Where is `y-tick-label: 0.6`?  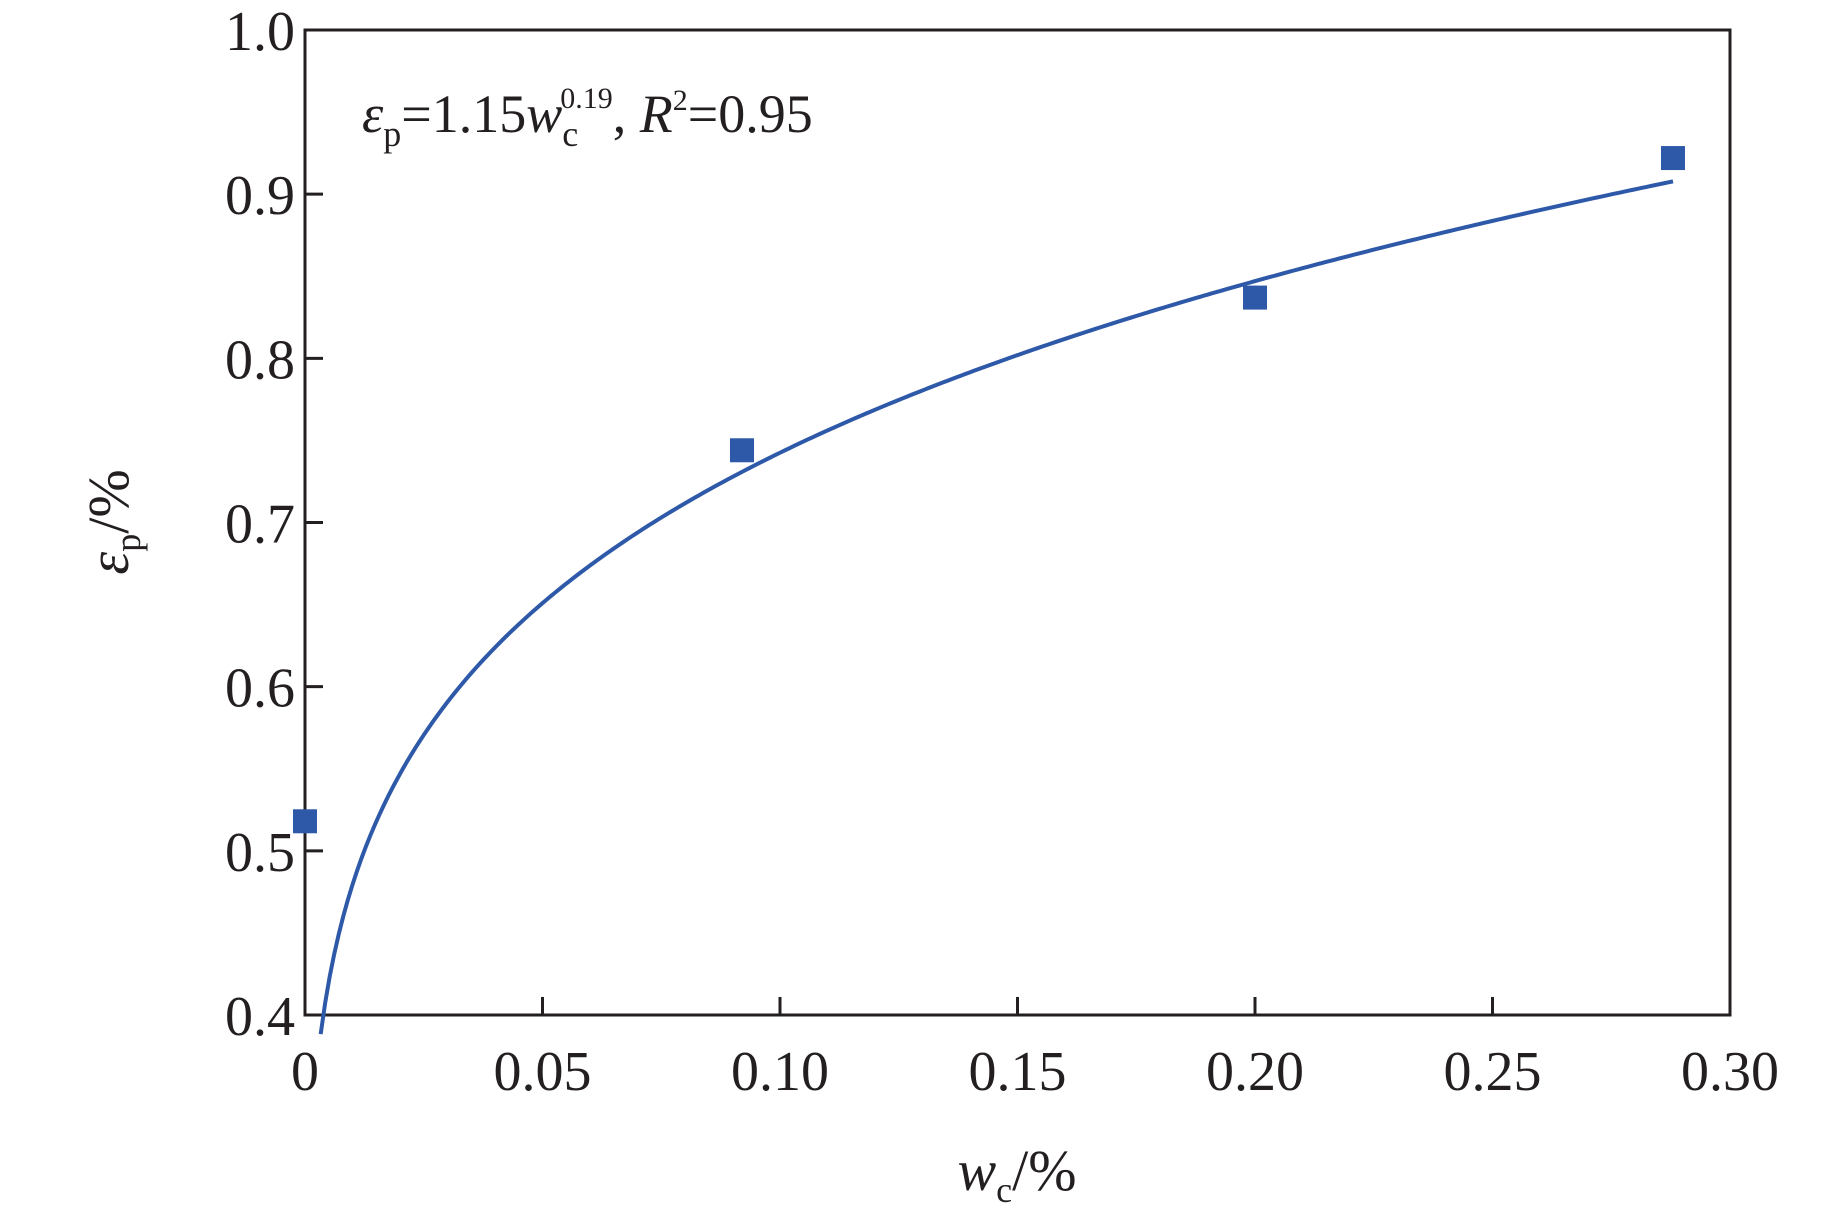
y-tick-label: 0.6 is located at coordinates (260, 689).